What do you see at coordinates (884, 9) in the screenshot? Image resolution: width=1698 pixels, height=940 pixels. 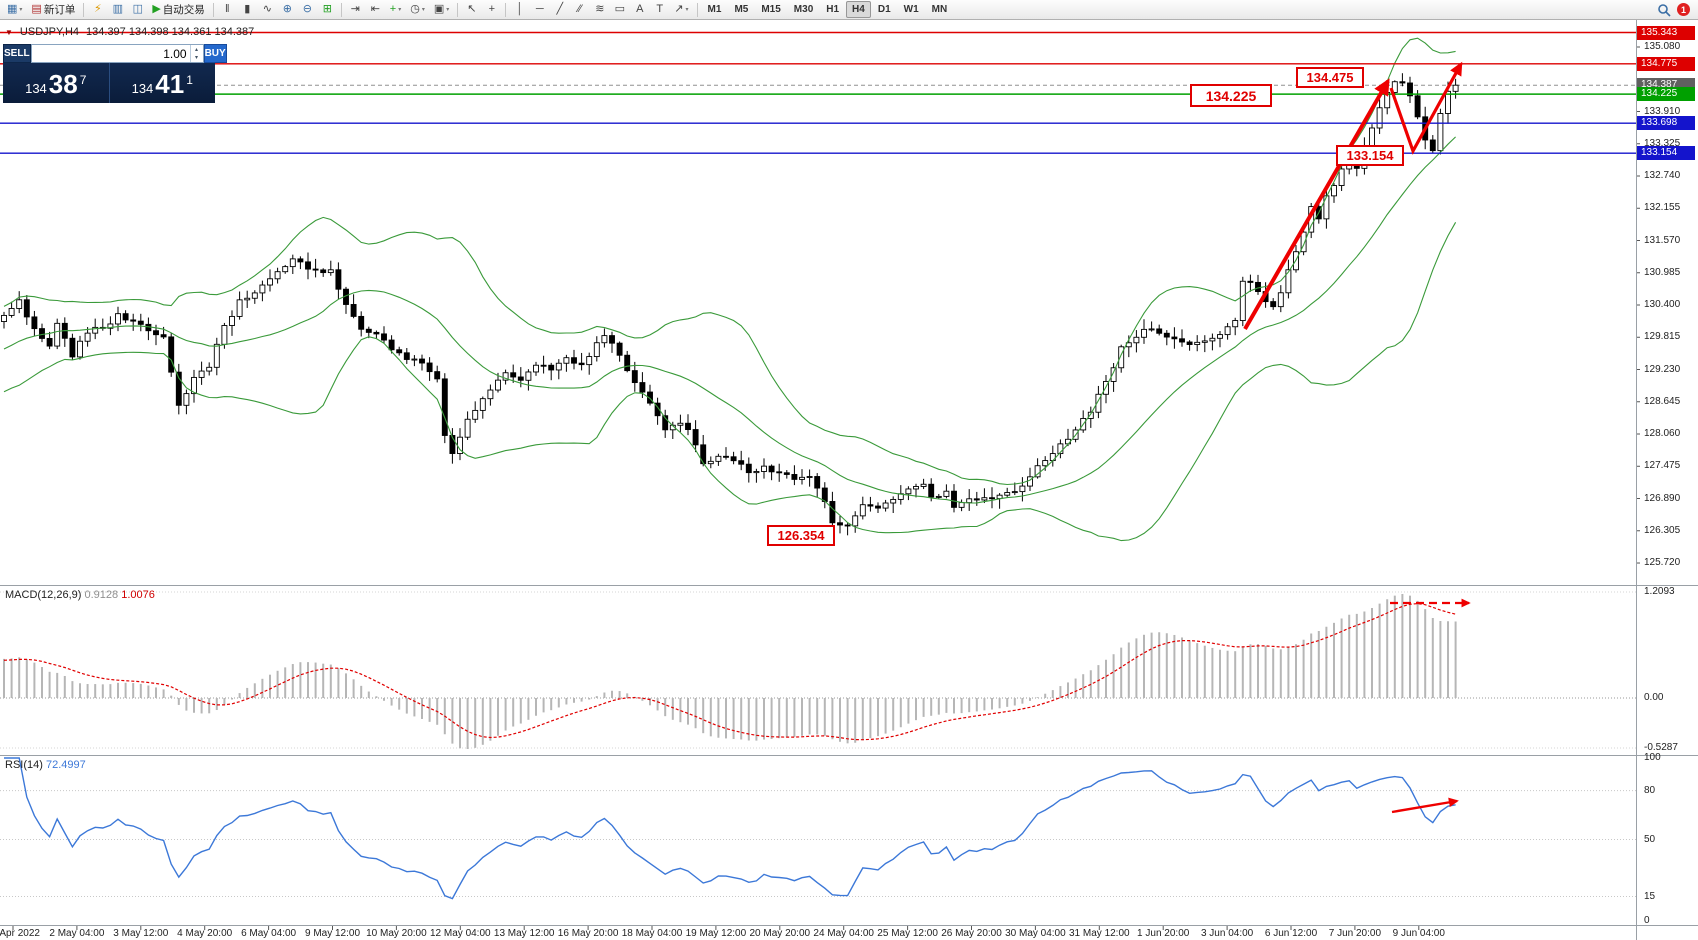 I see `timeframe-d1-button: D1` at bounding box center [884, 9].